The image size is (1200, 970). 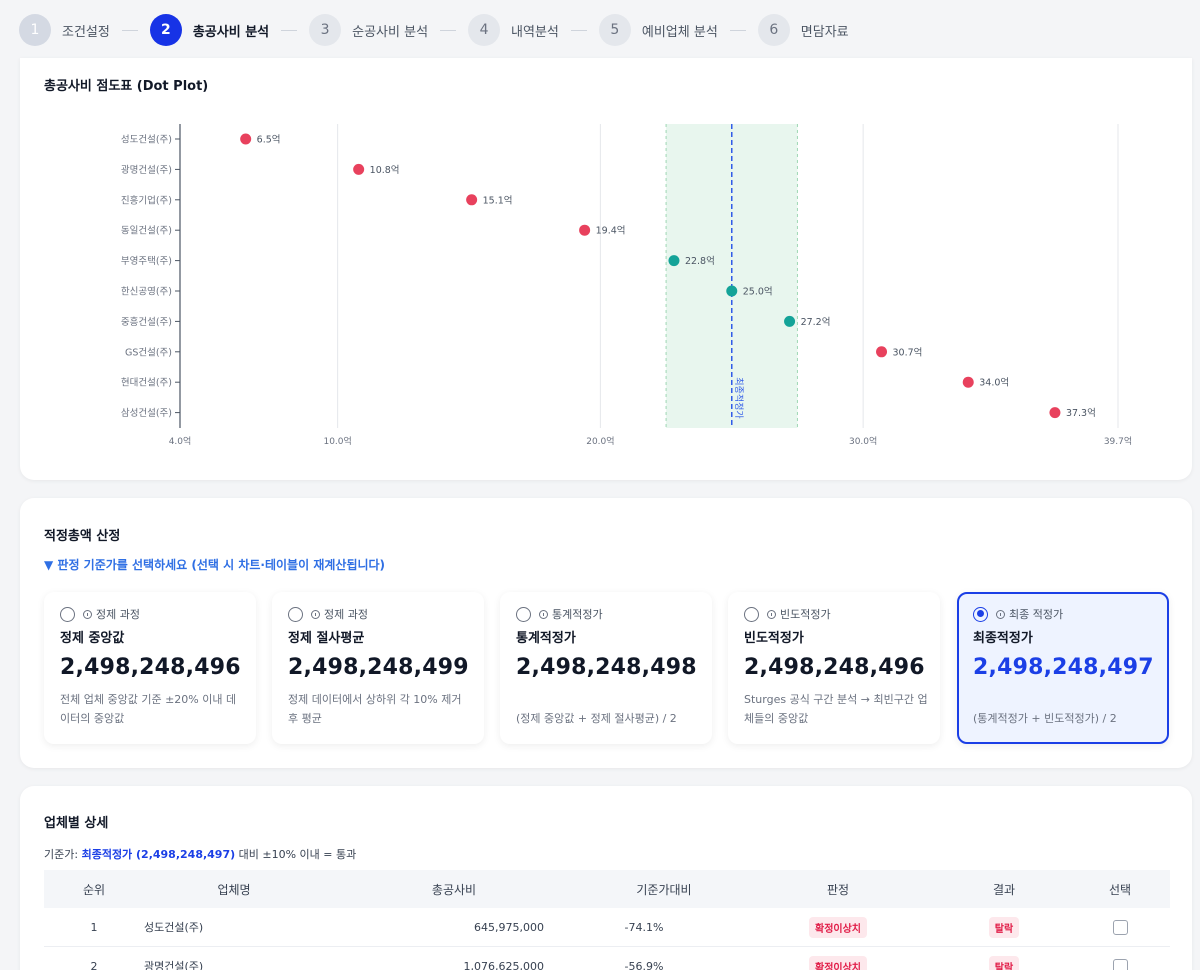 What do you see at coordinates (82, 536) in the screenshot?
I see `selection-title: 적정총액 산정` at bounding box center [82, 536].